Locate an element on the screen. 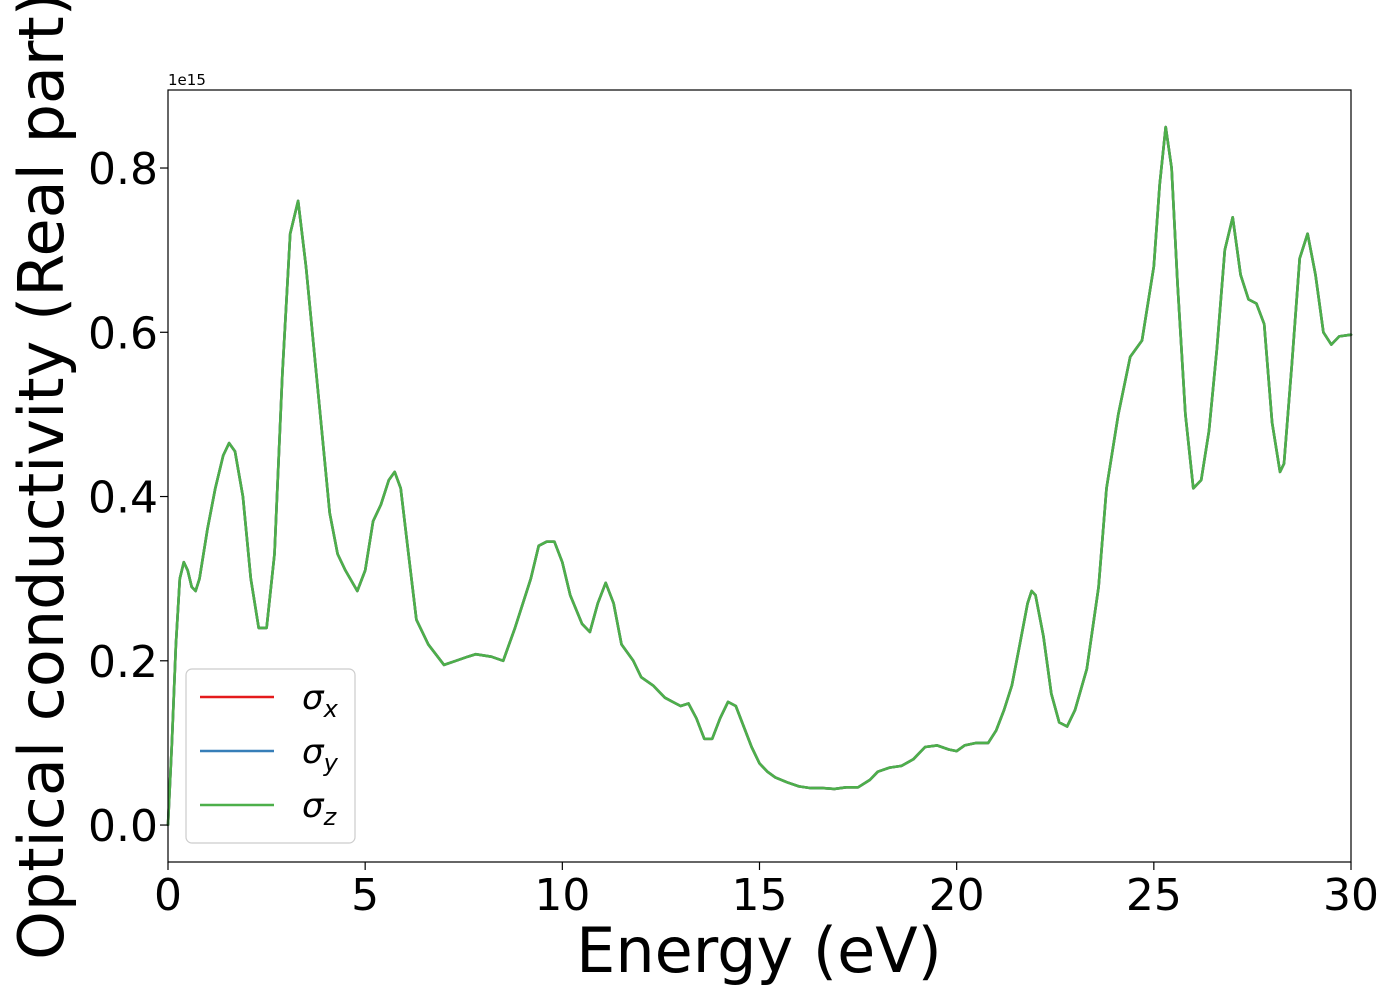 The width and height of the screenshot is (1400, 1000). y-ticks: 0.0 0.2 0.4 0.6 0.8 is located at coordinates (128, 498).